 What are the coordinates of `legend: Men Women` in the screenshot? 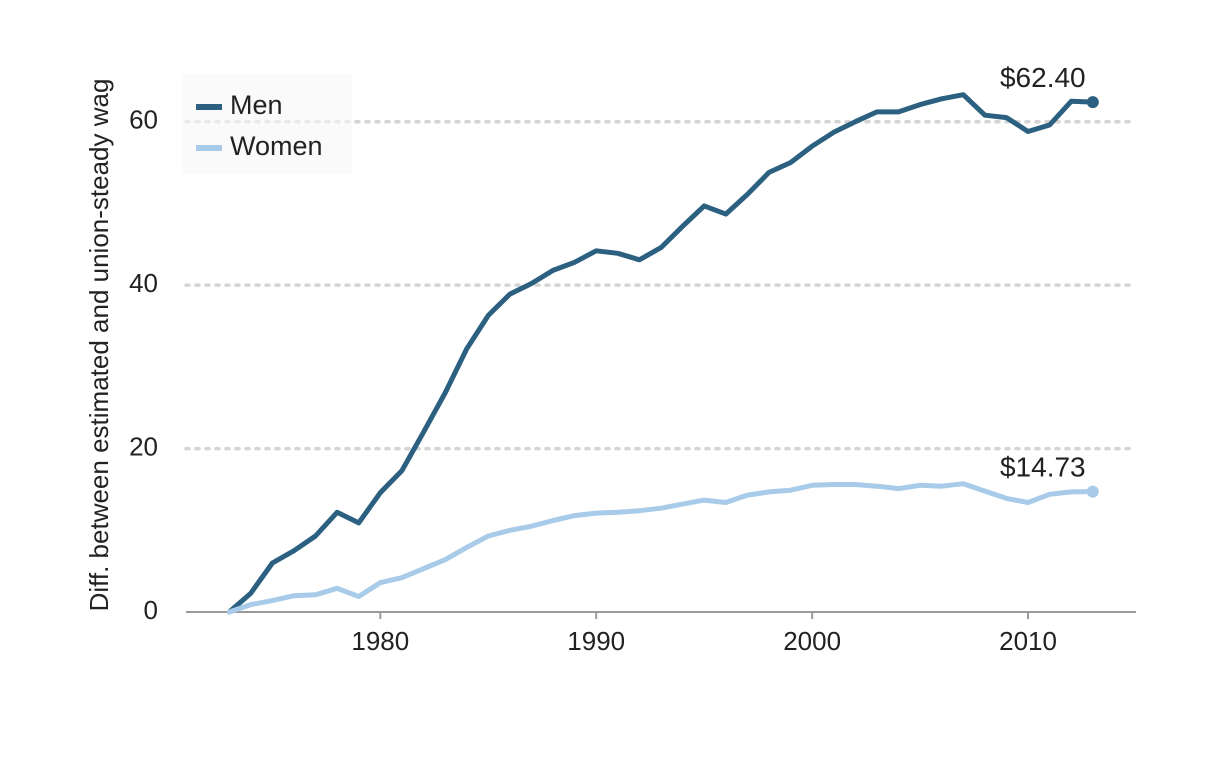 It's located at (267, 124).